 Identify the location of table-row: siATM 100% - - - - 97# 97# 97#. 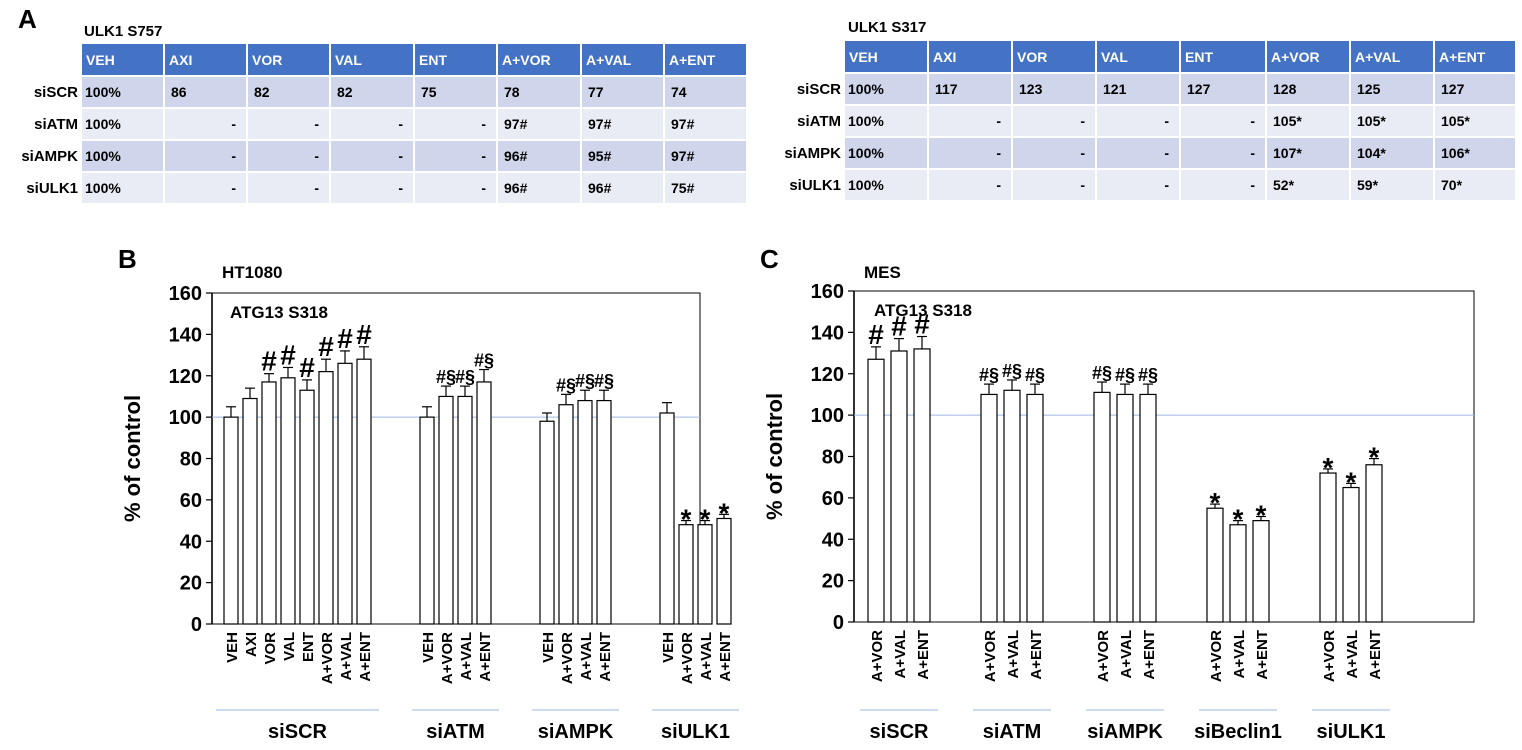
(378, 123).